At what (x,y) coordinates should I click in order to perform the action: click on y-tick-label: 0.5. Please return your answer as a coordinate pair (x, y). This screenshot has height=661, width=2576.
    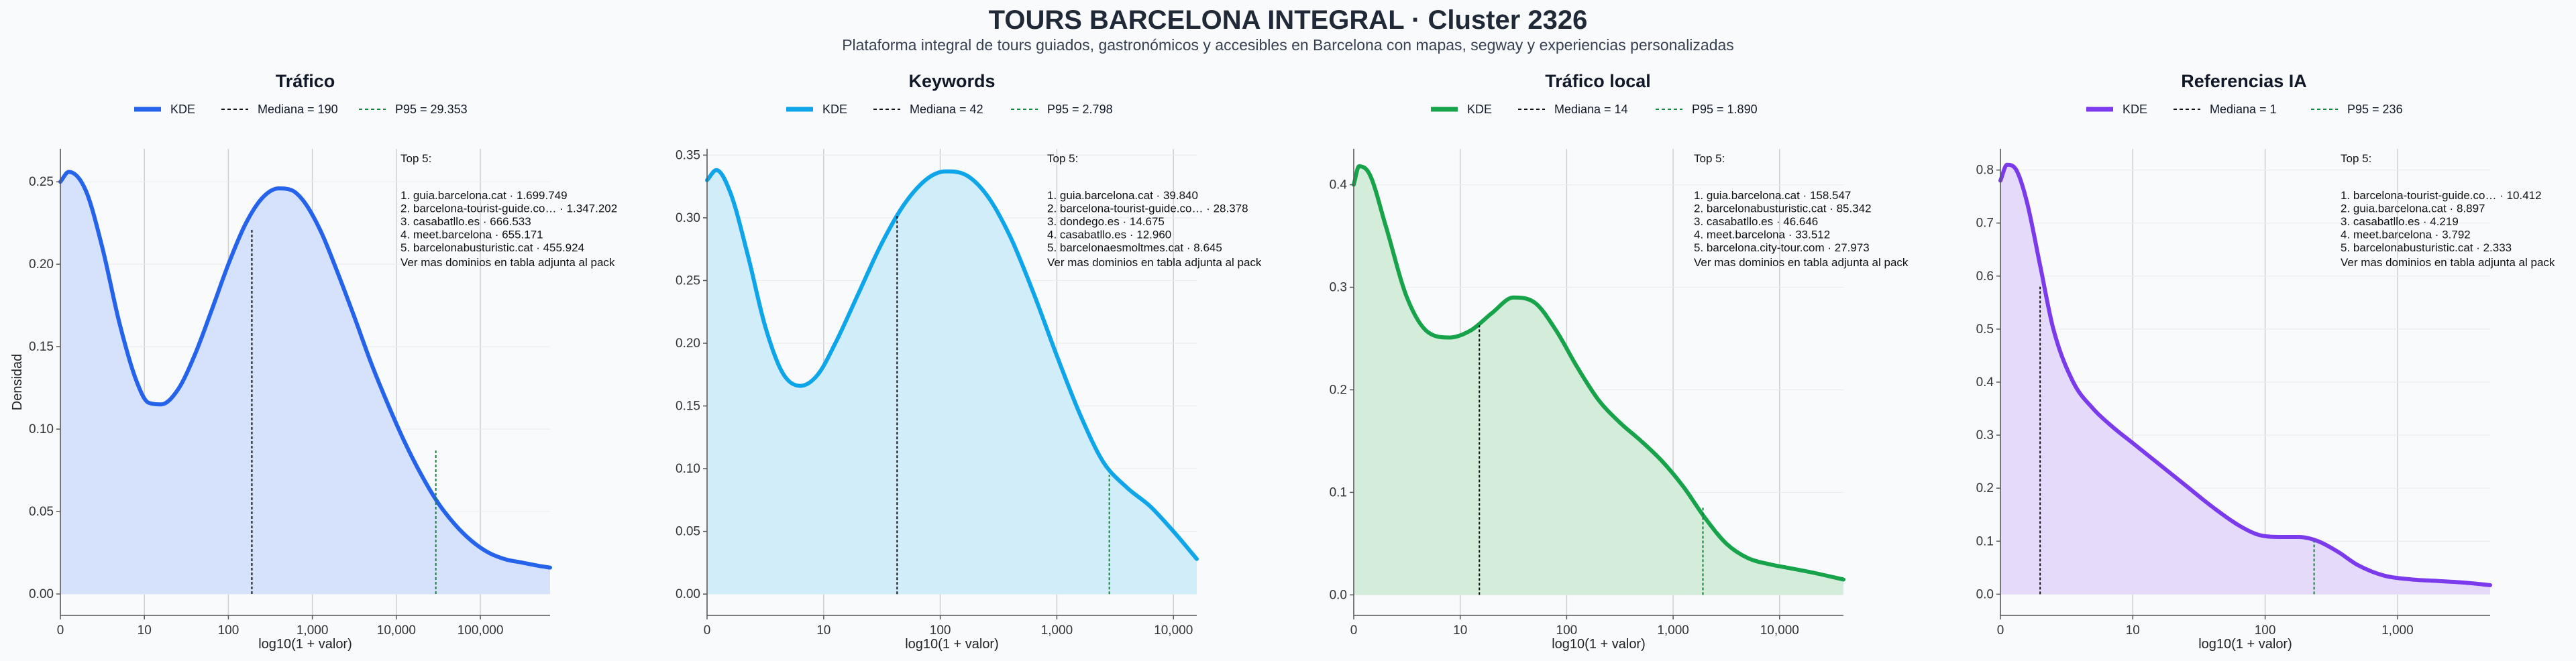
    Looking at the image, I should click on (1985, 329).